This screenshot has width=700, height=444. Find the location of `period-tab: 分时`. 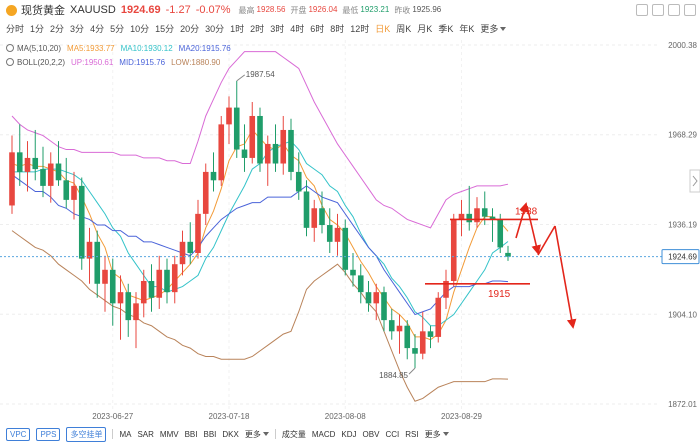

period-tab: 分时 is located at coordinates (15, 28).